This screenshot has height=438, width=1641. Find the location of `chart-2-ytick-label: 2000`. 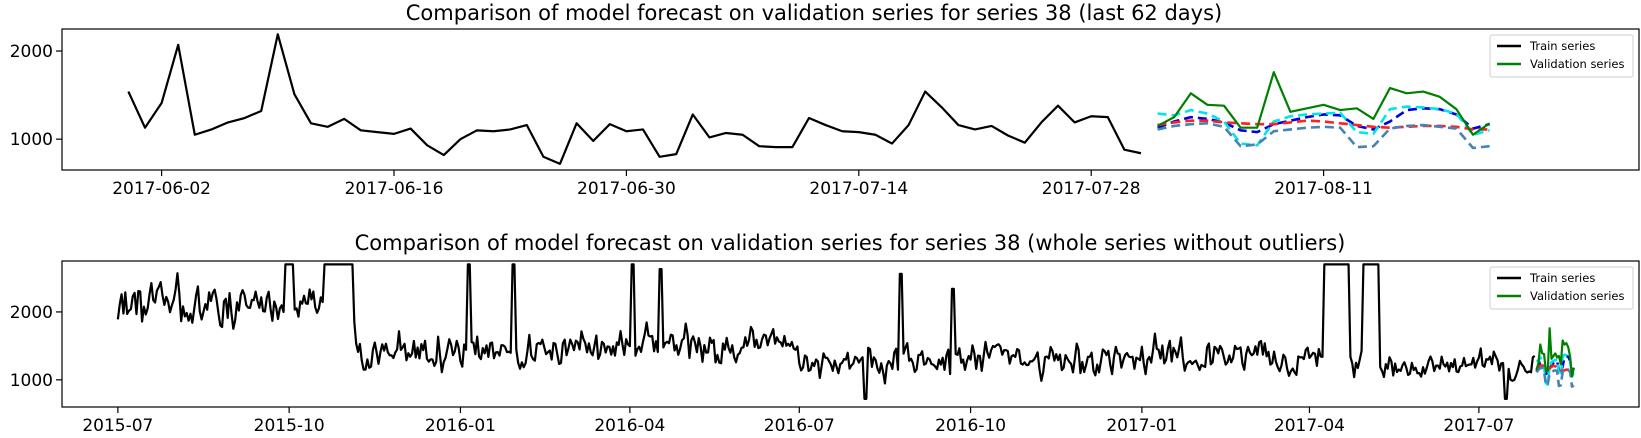

chart-2-ytick-label: 2000 is located at coordinates (31, 313).